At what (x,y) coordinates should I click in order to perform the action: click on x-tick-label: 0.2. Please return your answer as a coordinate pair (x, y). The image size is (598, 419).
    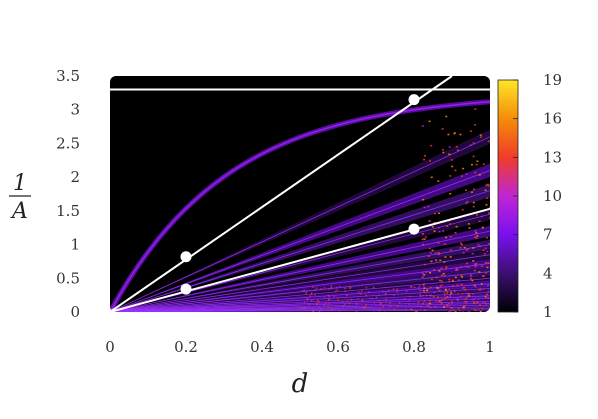
    Looking at the image, I should click on (186, 347).